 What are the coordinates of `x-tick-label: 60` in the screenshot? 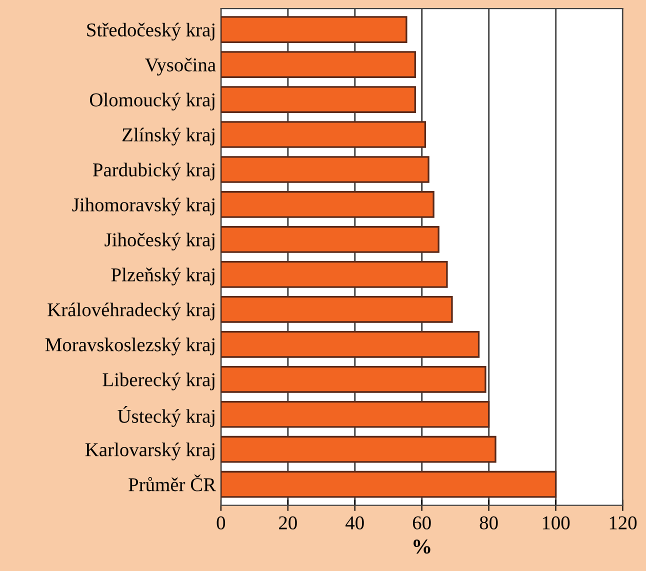 It's located at (421, 523).